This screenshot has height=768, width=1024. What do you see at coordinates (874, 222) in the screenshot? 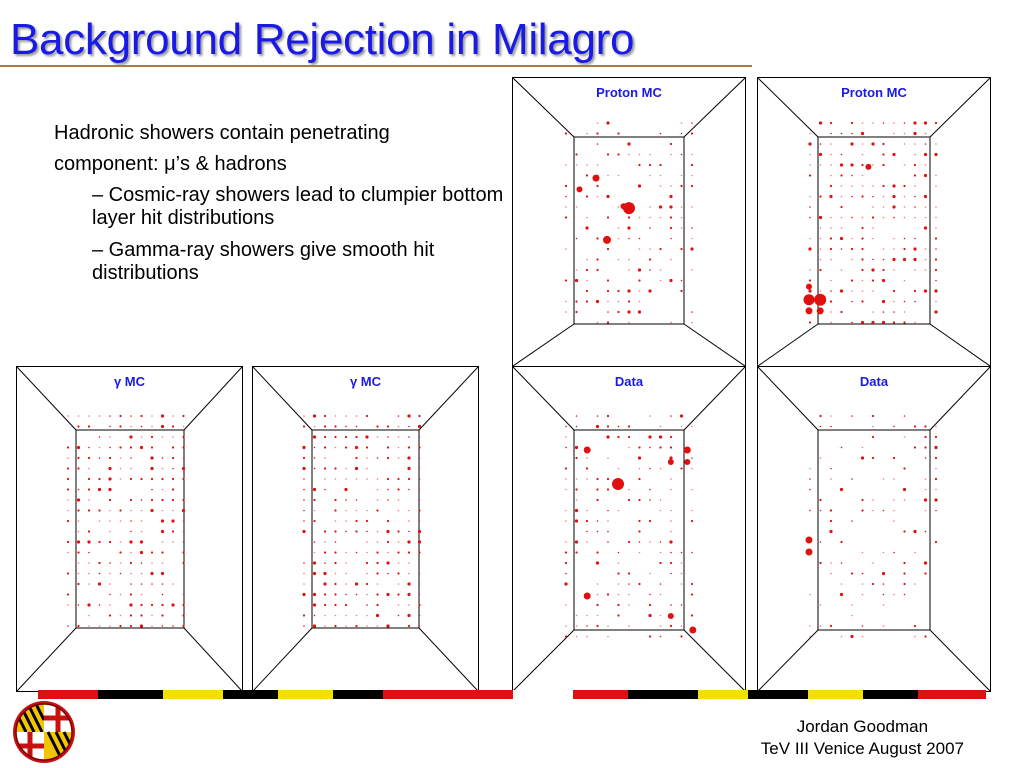
I see `proton-mc-panel-2: Proton MC` at bounding box center [874, 222].